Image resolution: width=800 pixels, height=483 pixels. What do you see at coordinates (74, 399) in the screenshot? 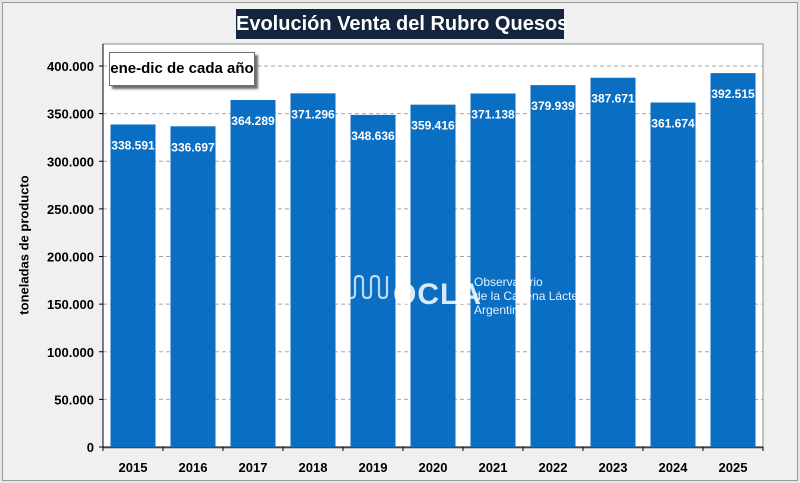
I see `y-tick-label: 50.000` at bounding box center [74, 399].